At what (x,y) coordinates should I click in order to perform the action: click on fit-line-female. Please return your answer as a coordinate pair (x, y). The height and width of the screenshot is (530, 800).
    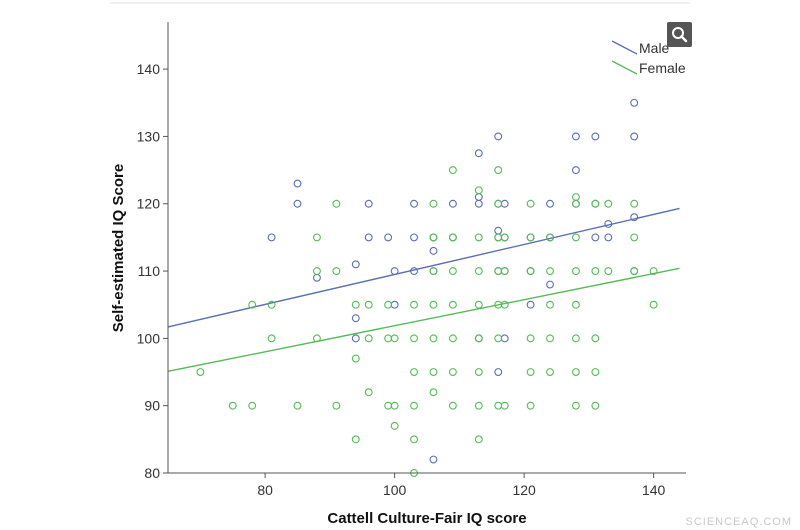
    Looking at the image, I should click on (423, 320).